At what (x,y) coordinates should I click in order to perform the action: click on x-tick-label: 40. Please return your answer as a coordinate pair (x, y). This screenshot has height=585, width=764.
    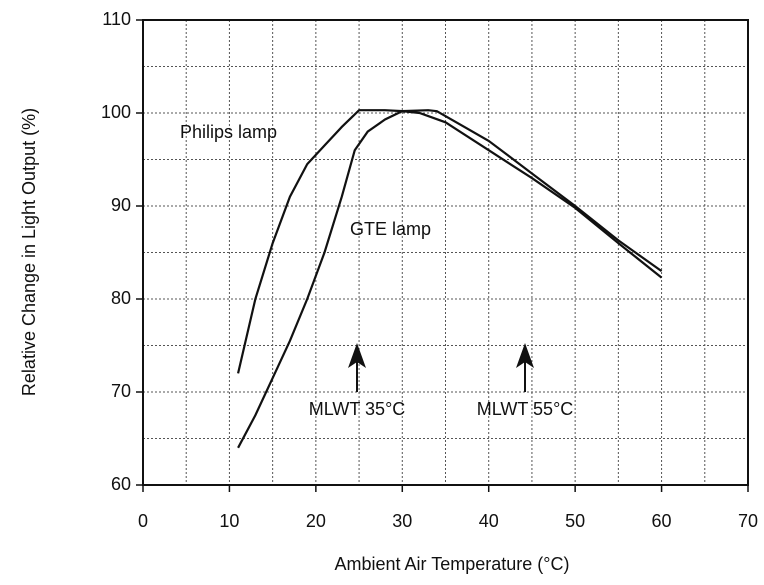
    Looking at the image, I should click on (489, 521).